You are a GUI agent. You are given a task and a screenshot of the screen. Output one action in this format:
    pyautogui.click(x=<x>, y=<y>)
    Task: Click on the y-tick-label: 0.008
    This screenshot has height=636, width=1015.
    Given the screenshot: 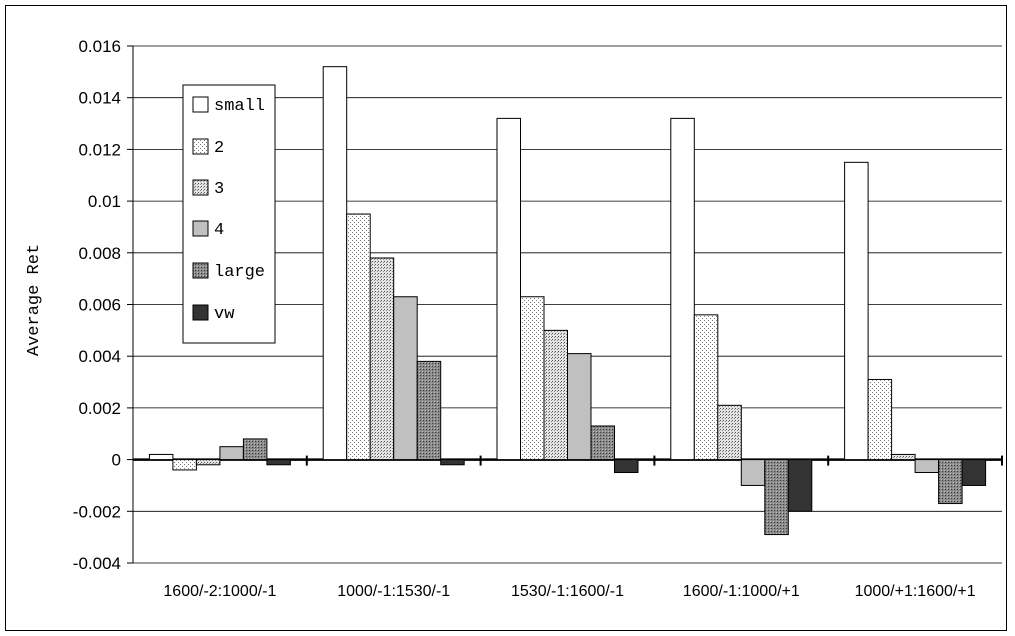 What is the action you would take?
    pyautogui.click(x=99, y=253)
    